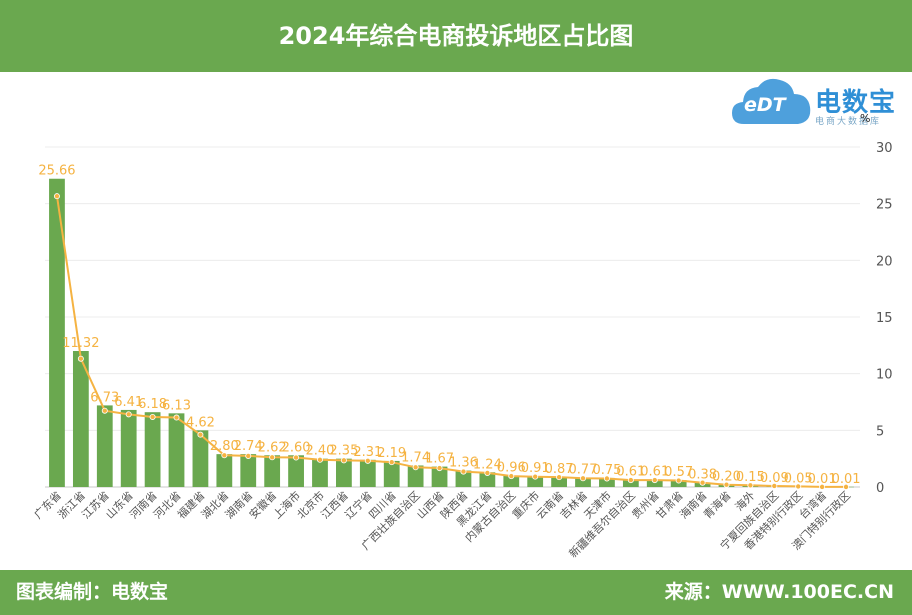 The height and width of the screenshot is (615, 912). Describe the element at coordinates (820, 102) in the screenshot. I see `logo: eDT 电数宝 电商大数据库 %` at that location.